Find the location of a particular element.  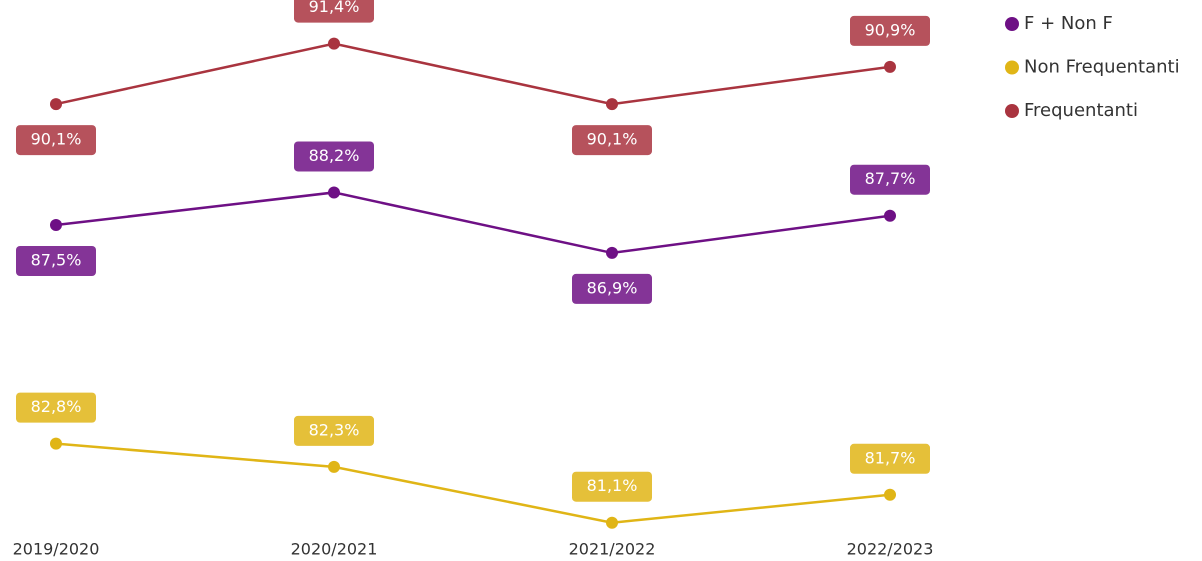

value-label: 88,2% is located at coordinates (334, 155).